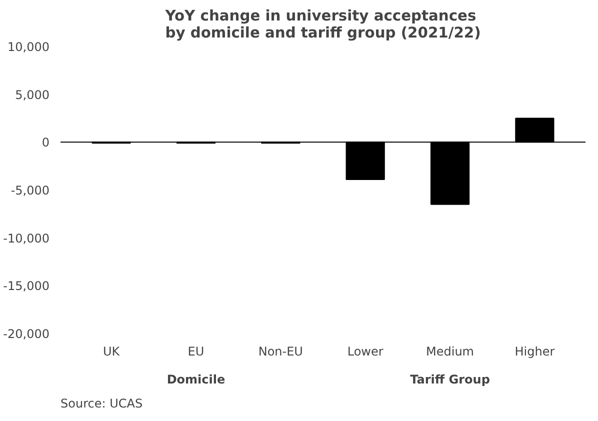 This screenshot has height=421, width=598. What do you see at coordinates (101, 403) in the screenshot?
I see `source-note: Source: UCAS` at bounding box center [101, 403].